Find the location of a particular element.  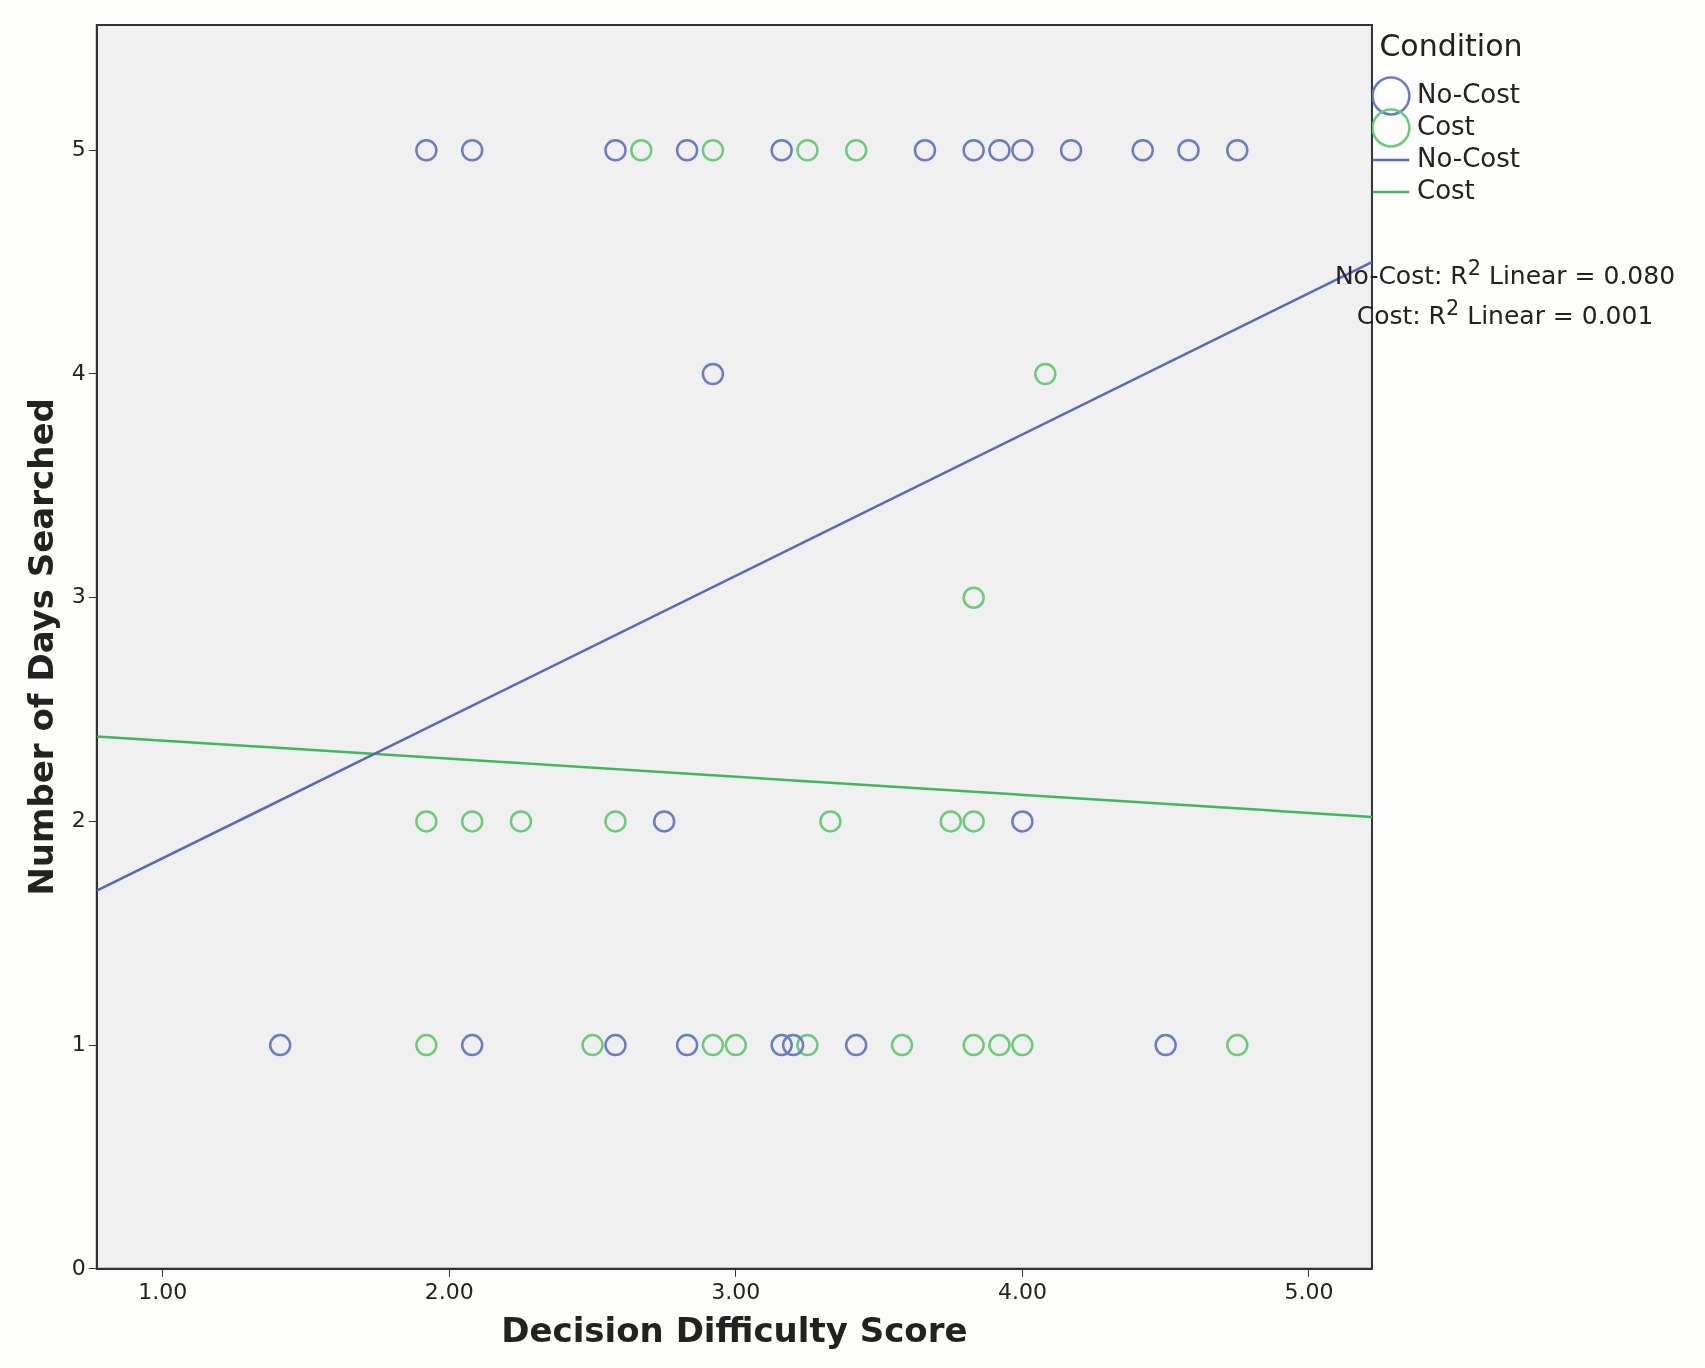

x-tick-label: 3.00 is located at coordinates (736, 1291).